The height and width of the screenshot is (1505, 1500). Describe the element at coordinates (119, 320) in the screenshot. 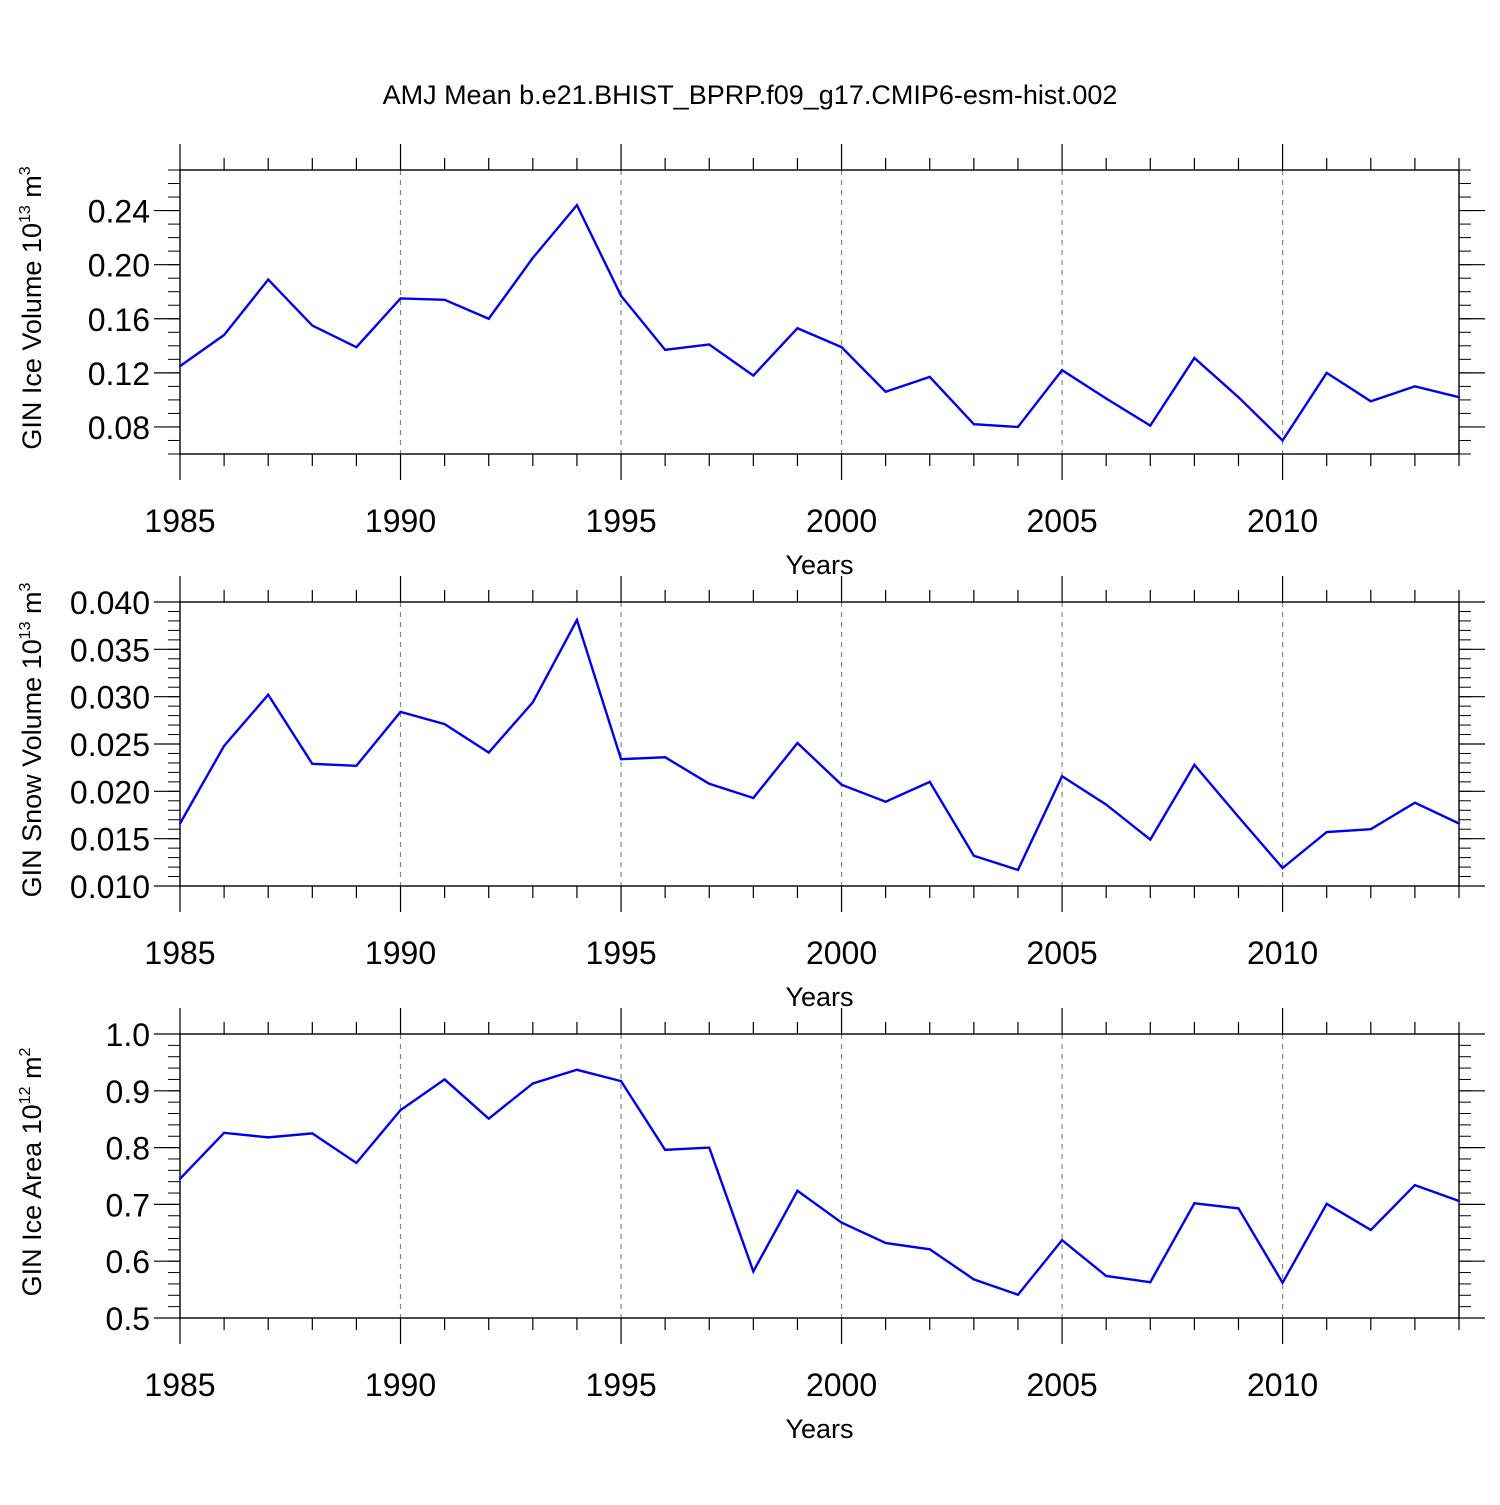

I see `y-tick-label: 0.16` at that location.